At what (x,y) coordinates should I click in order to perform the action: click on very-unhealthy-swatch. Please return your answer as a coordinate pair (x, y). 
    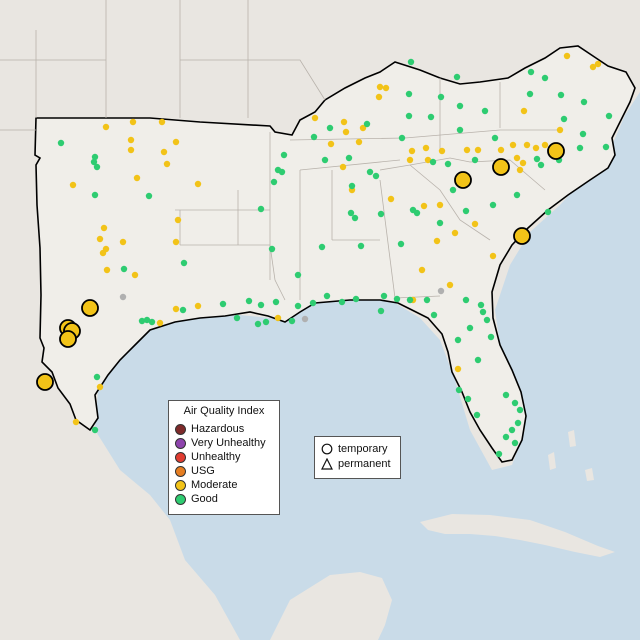
    Looking at the image, I should click on (180, 443).